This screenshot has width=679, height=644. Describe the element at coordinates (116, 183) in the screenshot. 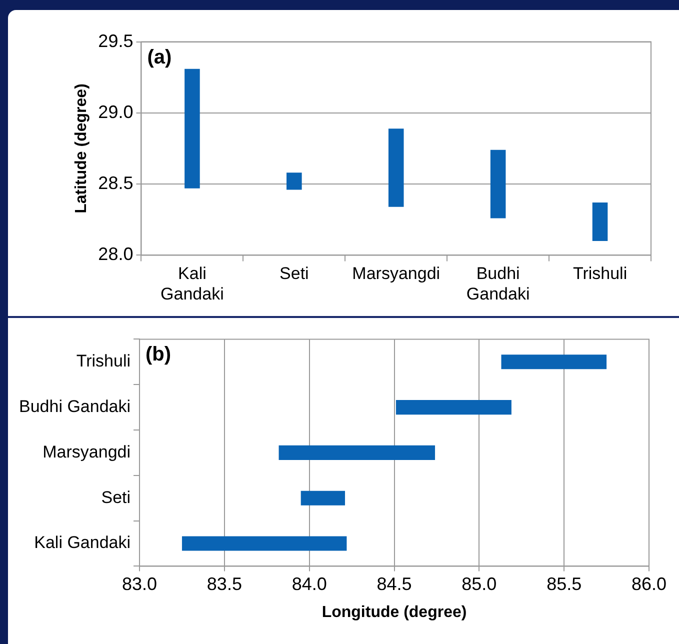

I see `y-tick-label: 28.5` at that location.